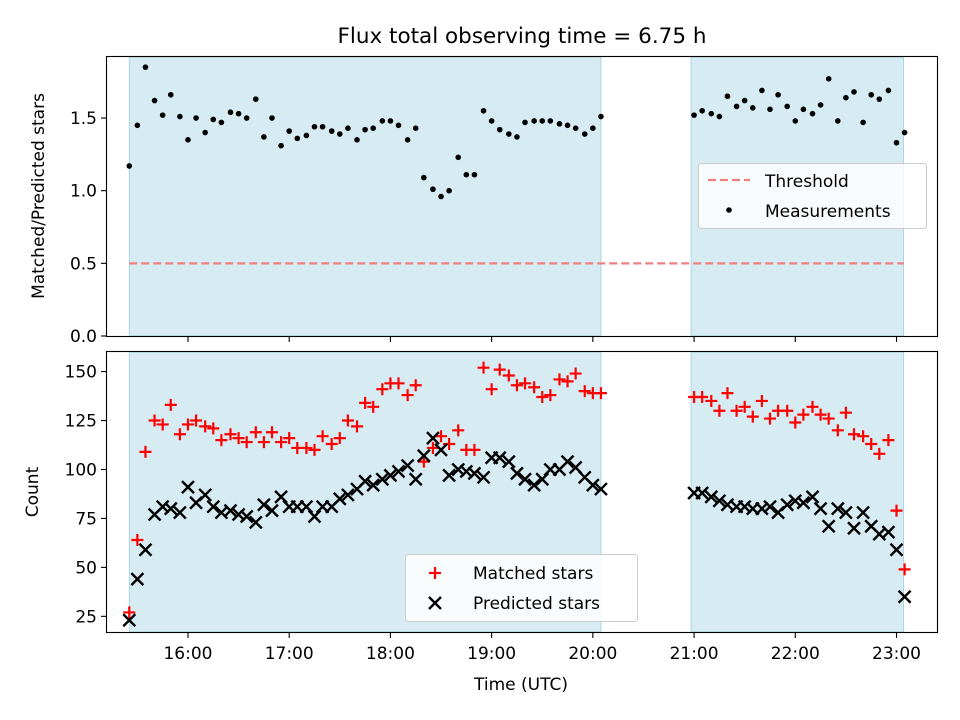 The image size is (960, 720). Describe the element at coordinates (542, 648) in the screenshot. I see `bottom-x-ticks: 16:00 17:00 18:00 19:00 20:00 21:00 22:00 23:00` at that location.